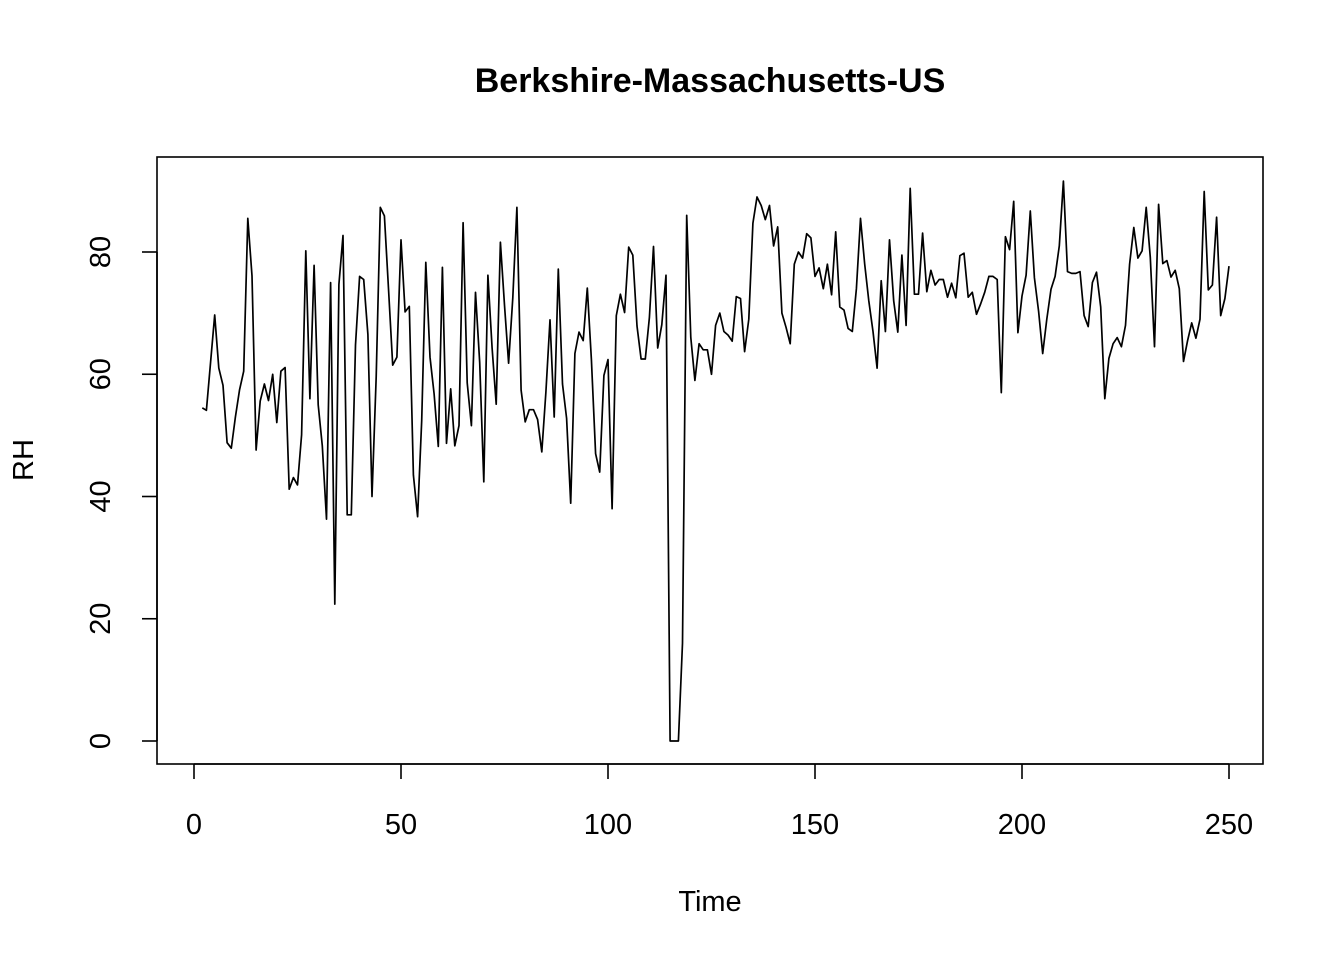  I want to click on chart-title: Berkshire-Massachusetts-US, so click(710, 81).